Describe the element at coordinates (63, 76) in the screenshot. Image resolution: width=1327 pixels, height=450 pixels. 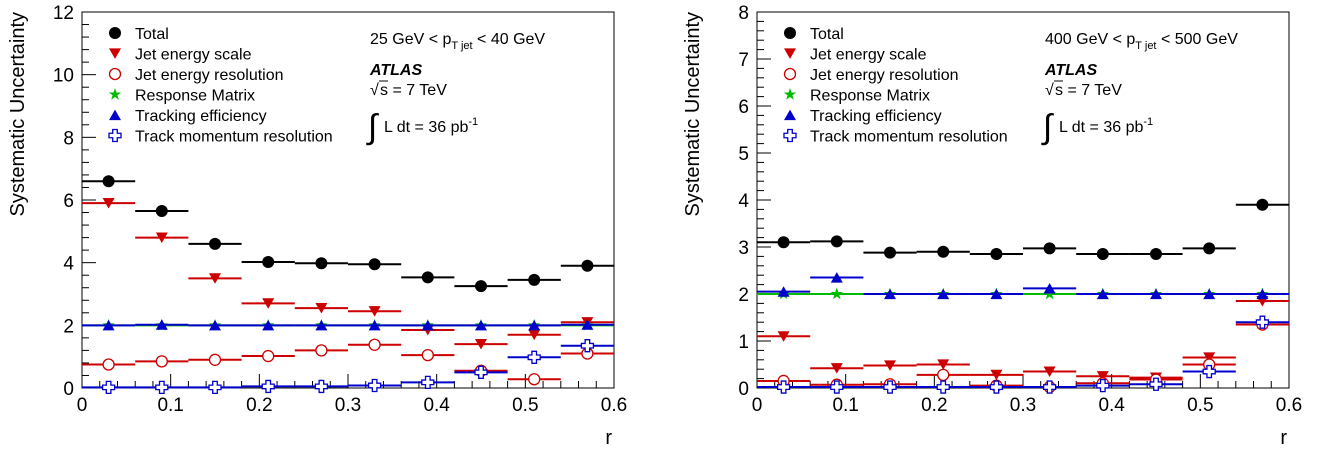
I see `y-tick-label: 10` at that location.